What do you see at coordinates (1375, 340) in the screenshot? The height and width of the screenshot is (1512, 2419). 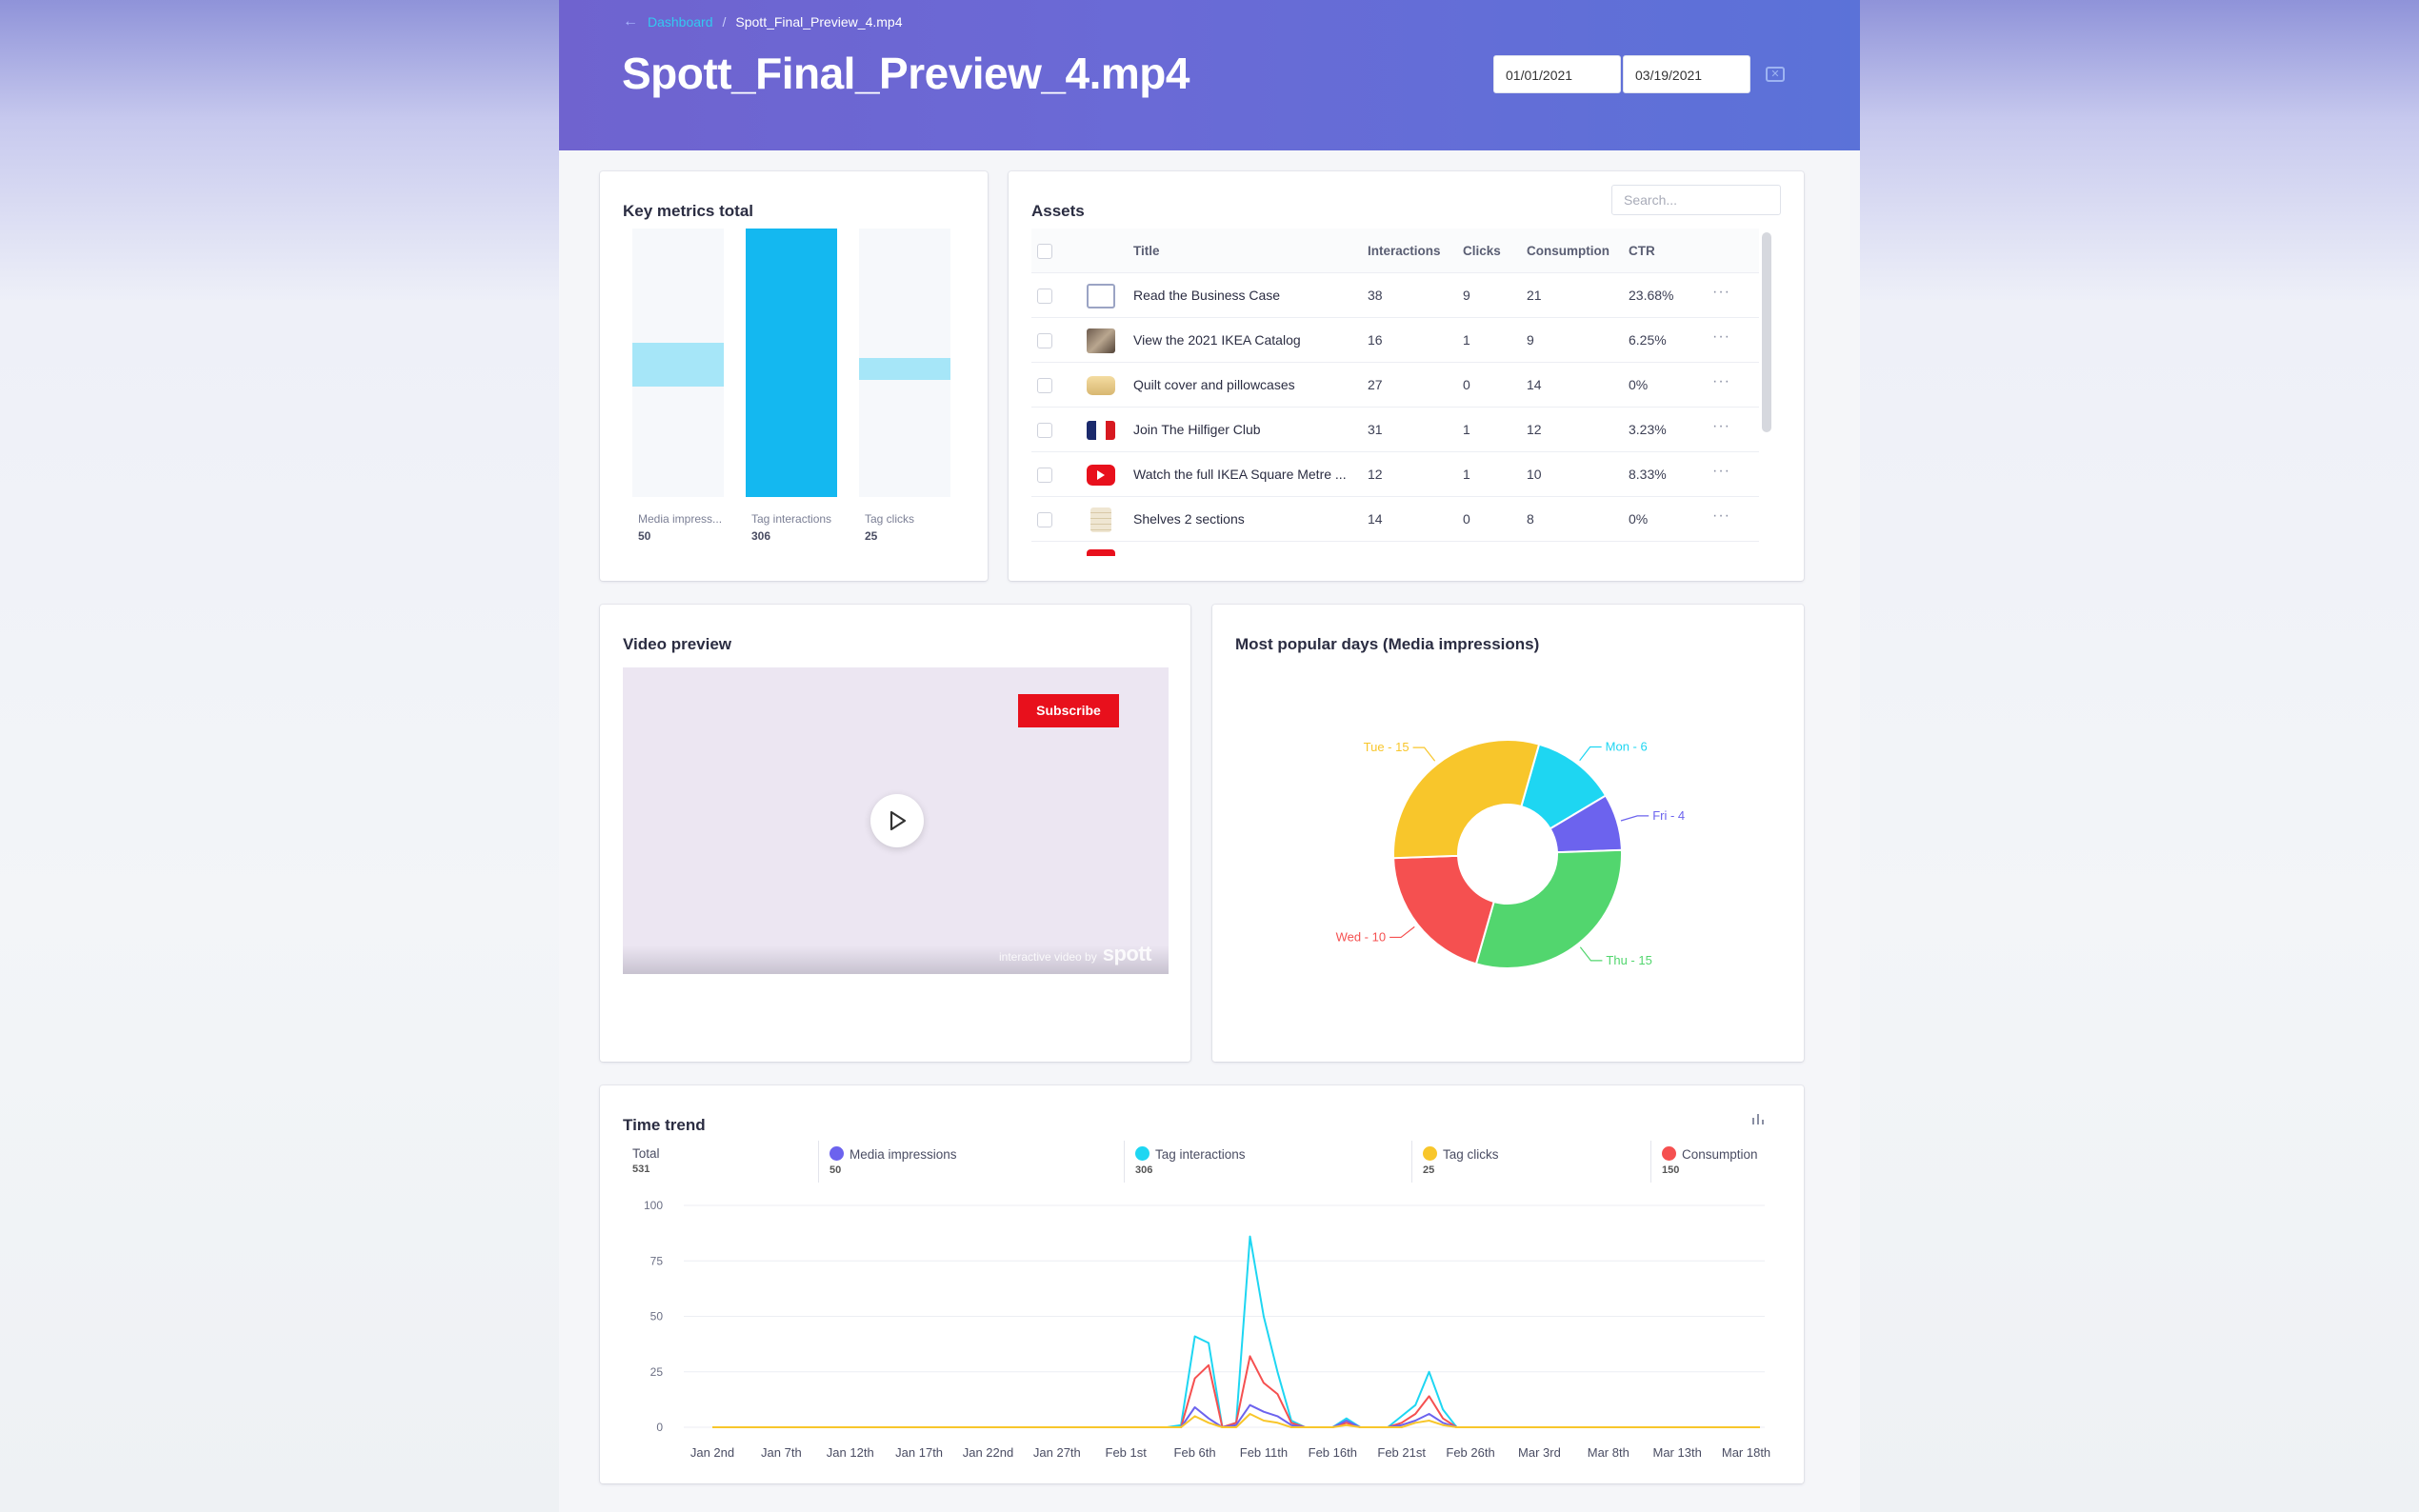 I see `cell-interactions: 16` at bounding box center [1375, 340].